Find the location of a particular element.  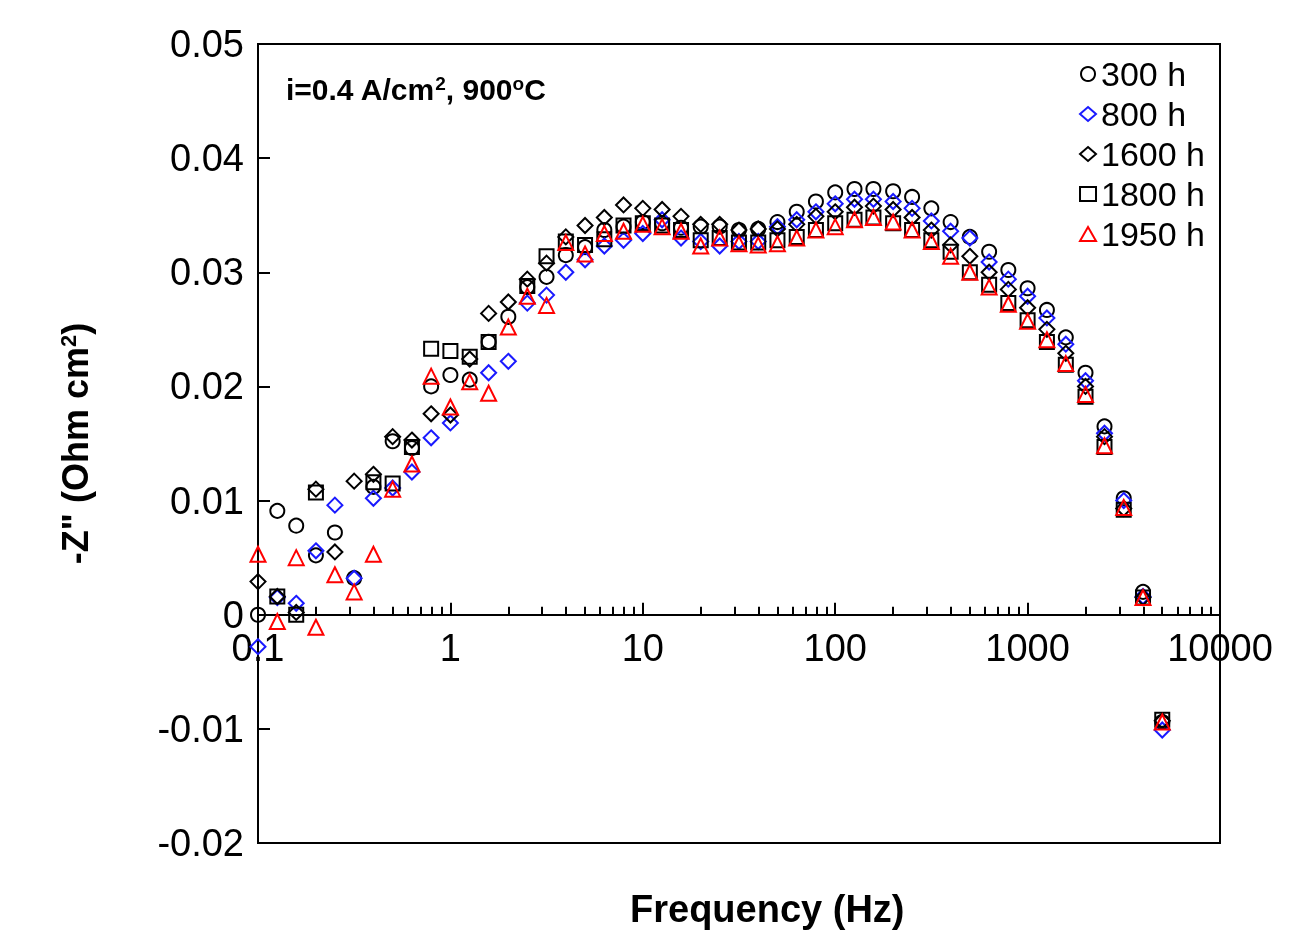

legend-label: 300 h is located at coordinates (1144, 74).